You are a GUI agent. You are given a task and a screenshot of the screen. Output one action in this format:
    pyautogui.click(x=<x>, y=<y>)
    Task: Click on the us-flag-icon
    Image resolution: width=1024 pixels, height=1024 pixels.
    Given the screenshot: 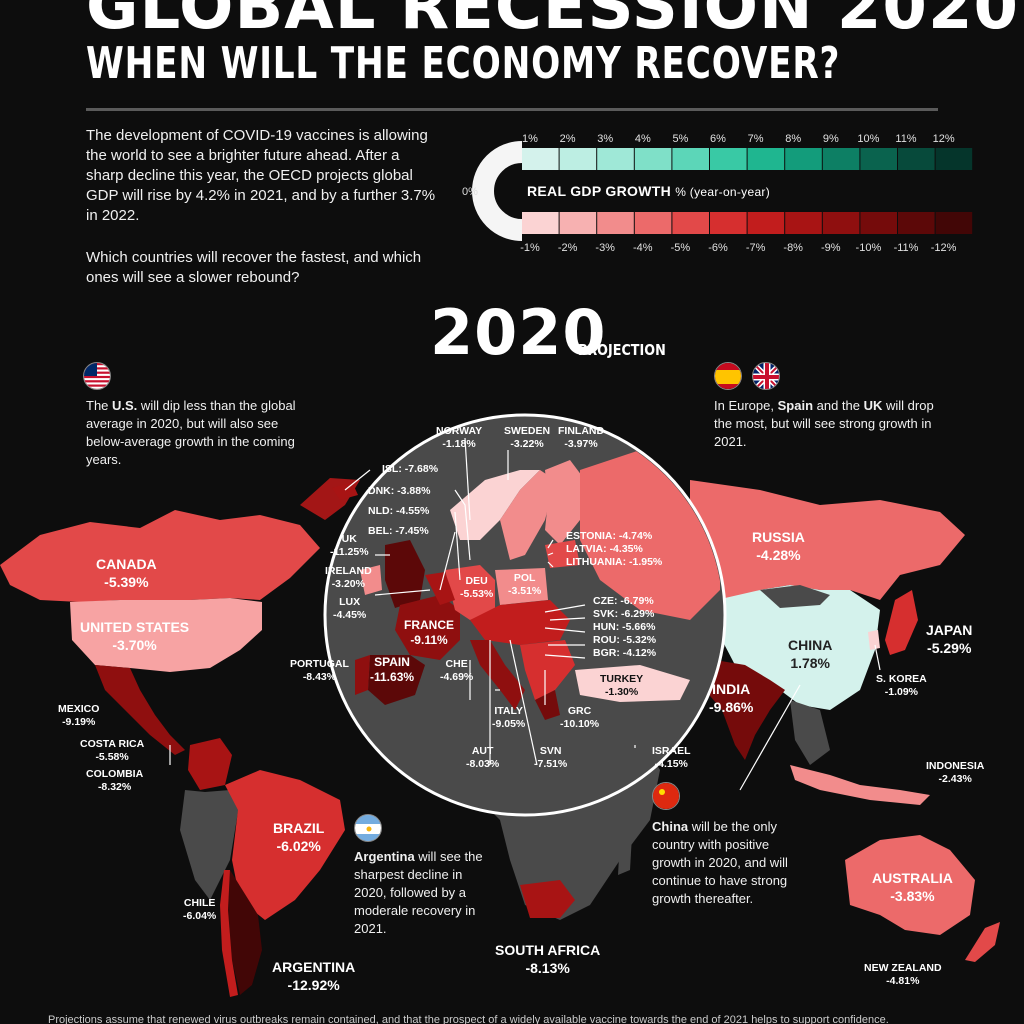 What is the action you would take?
    pyautogui.click(x=97, y=376)
    